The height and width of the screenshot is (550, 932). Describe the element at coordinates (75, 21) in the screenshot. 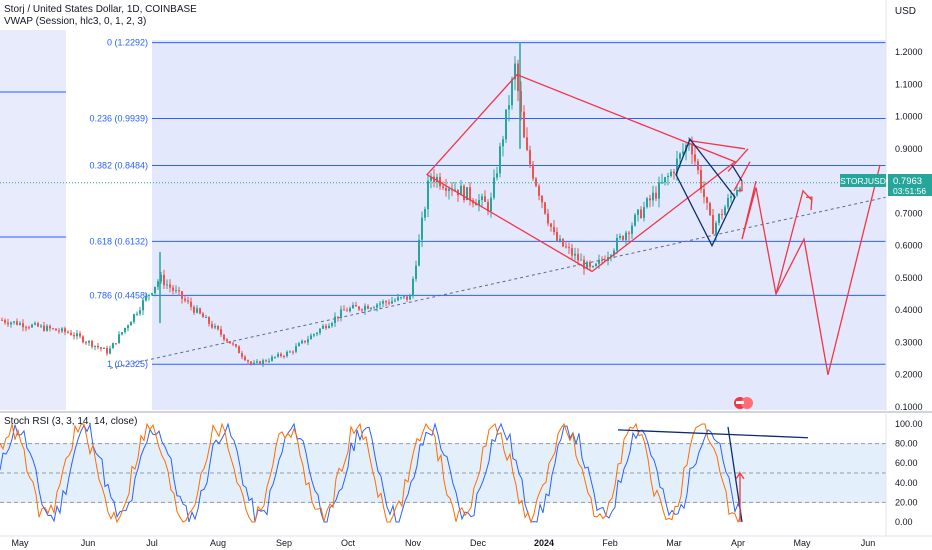

I see `indicator-vwap-label: VWAP (Session, hlc3, 0, 1, 2, 3)` at that location.